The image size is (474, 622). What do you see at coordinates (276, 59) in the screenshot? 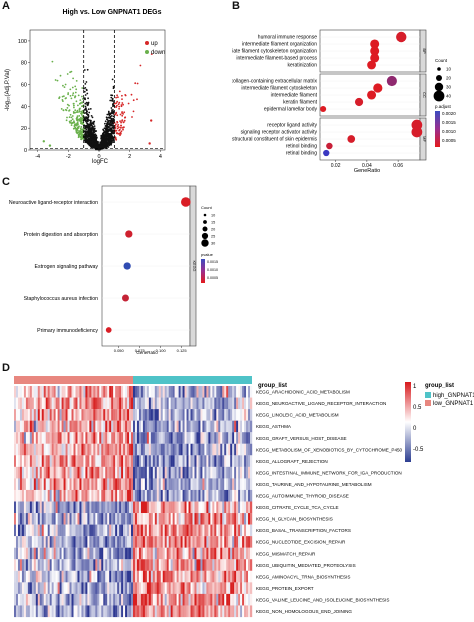
I see `go-term-label: intermediate filament-based process` at bounding box center [276, 59].